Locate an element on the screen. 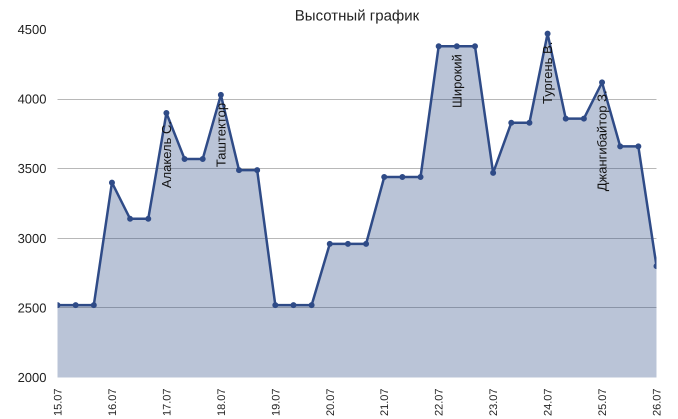  x-tick-label: 18.07 is located at coordinates (222, 402).